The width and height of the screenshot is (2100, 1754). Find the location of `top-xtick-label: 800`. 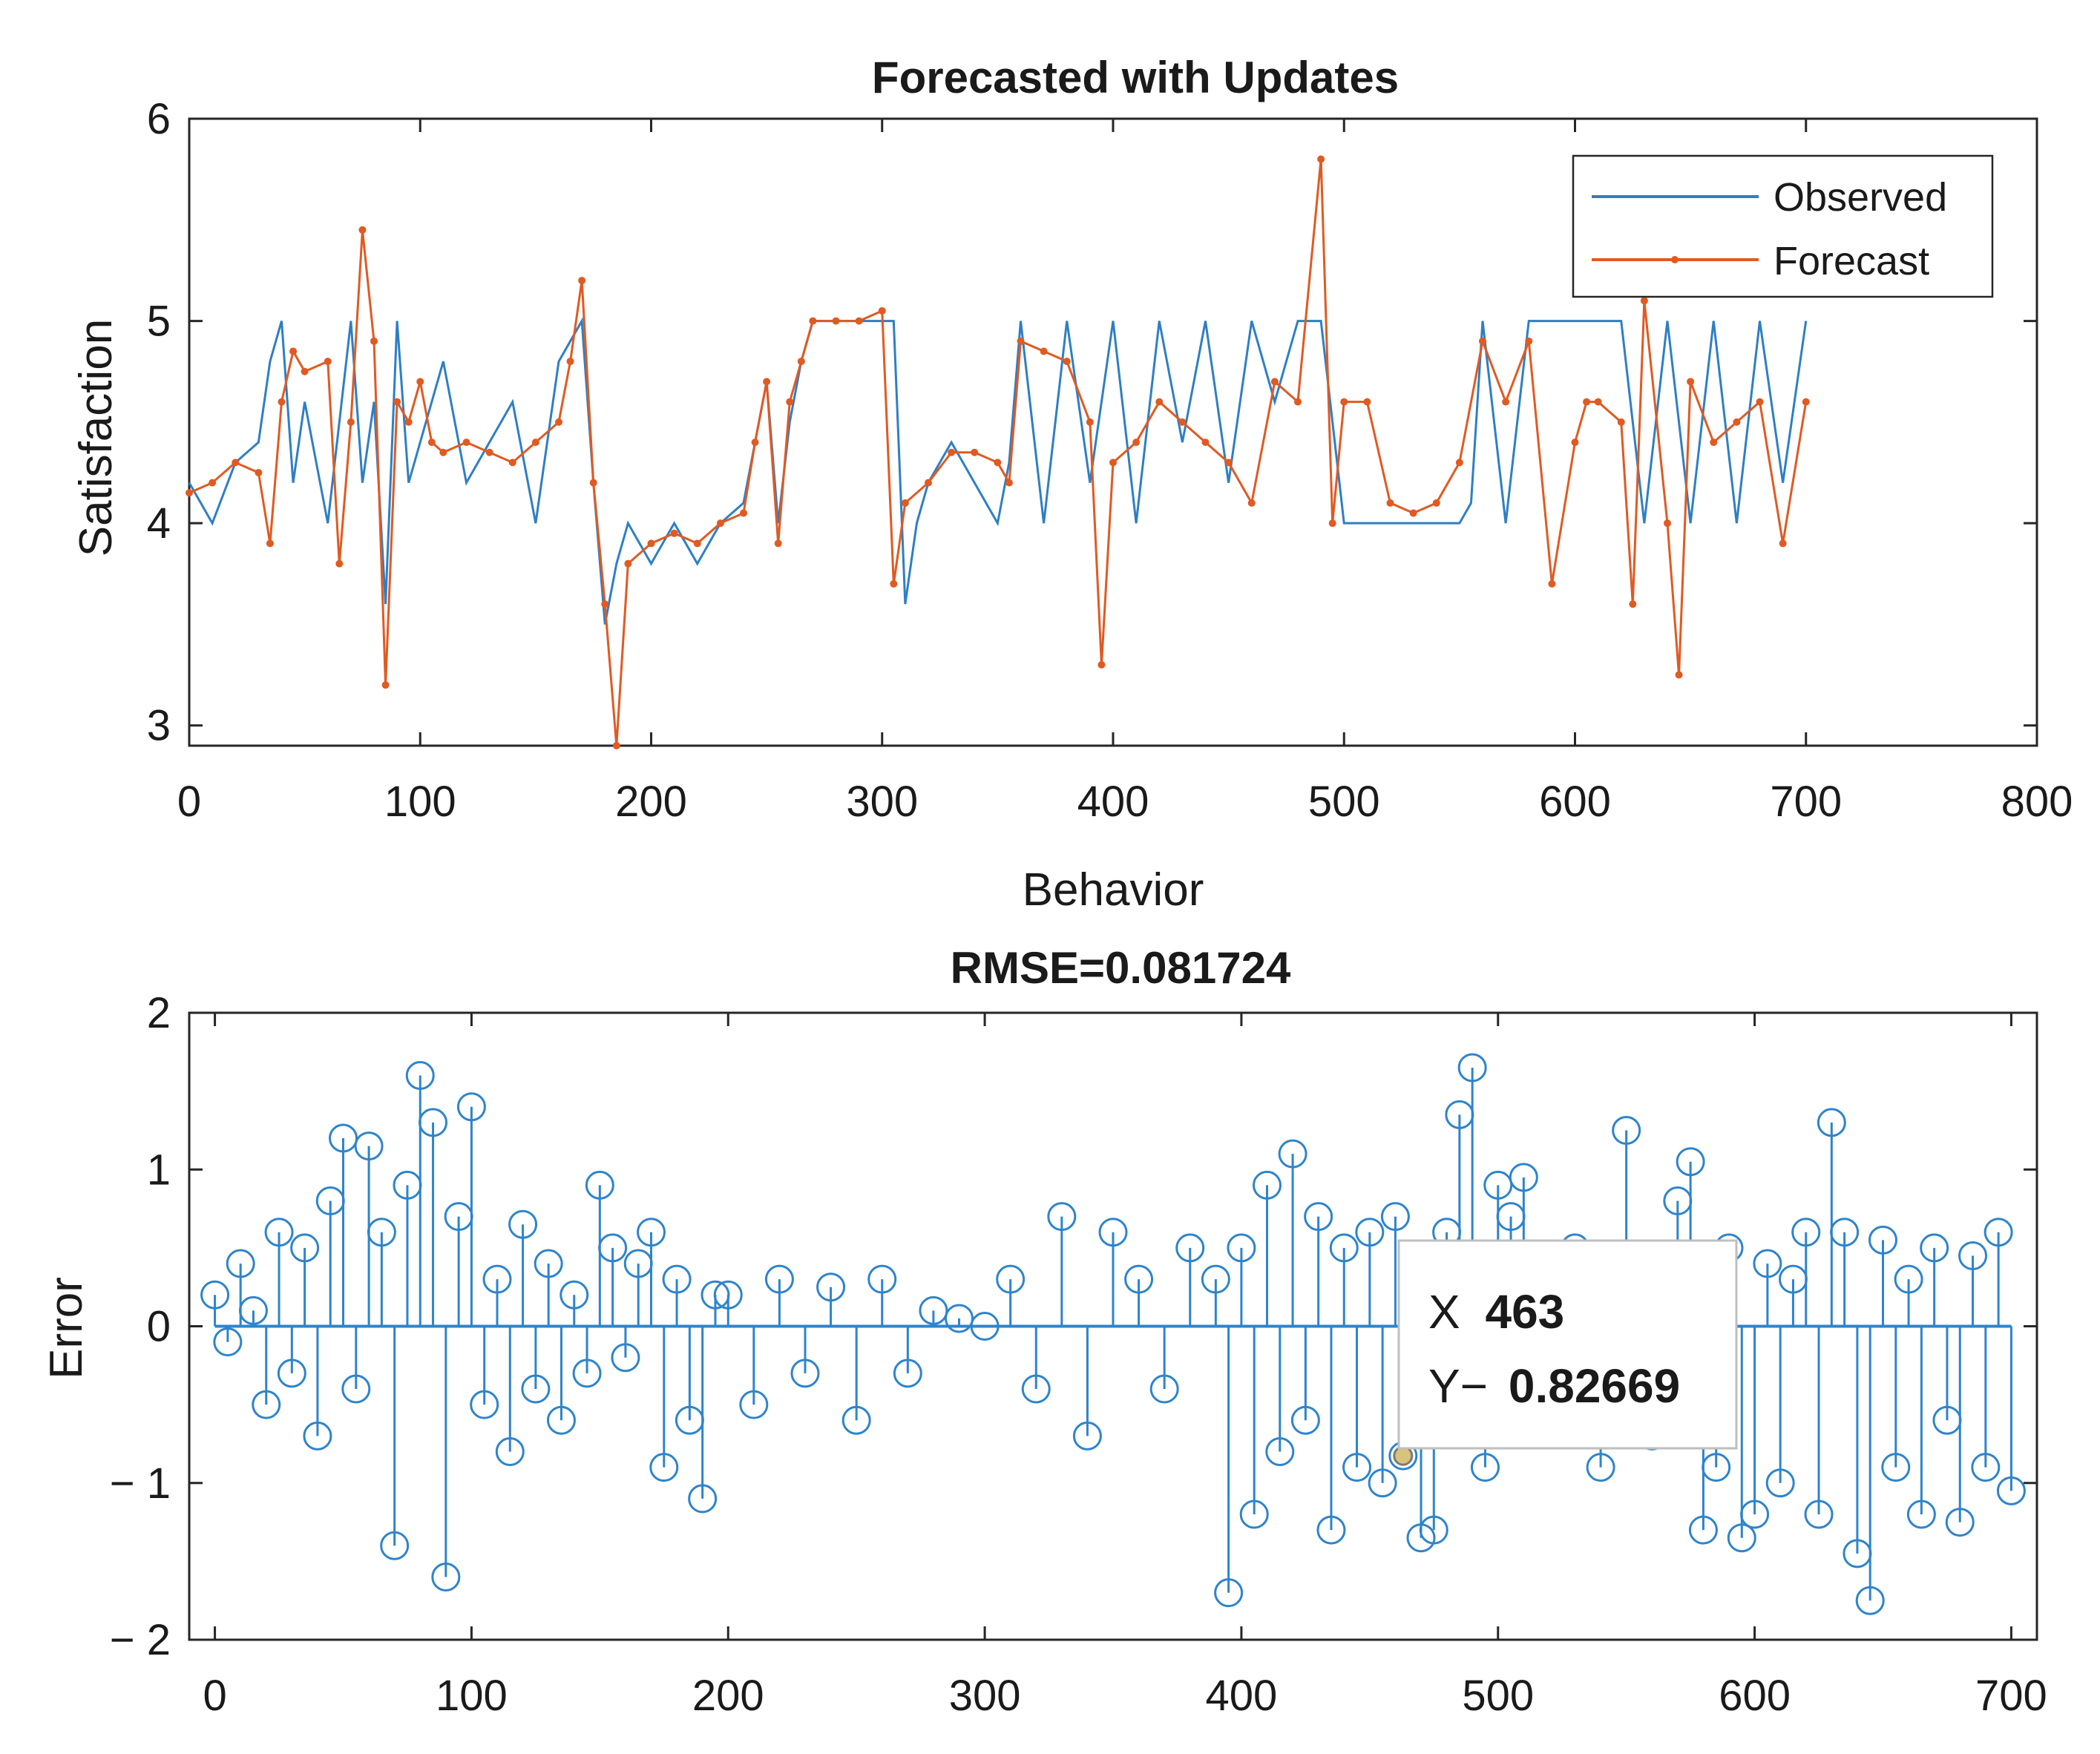

top-xtick-label: 800 is located at coordinates (2037, 802).